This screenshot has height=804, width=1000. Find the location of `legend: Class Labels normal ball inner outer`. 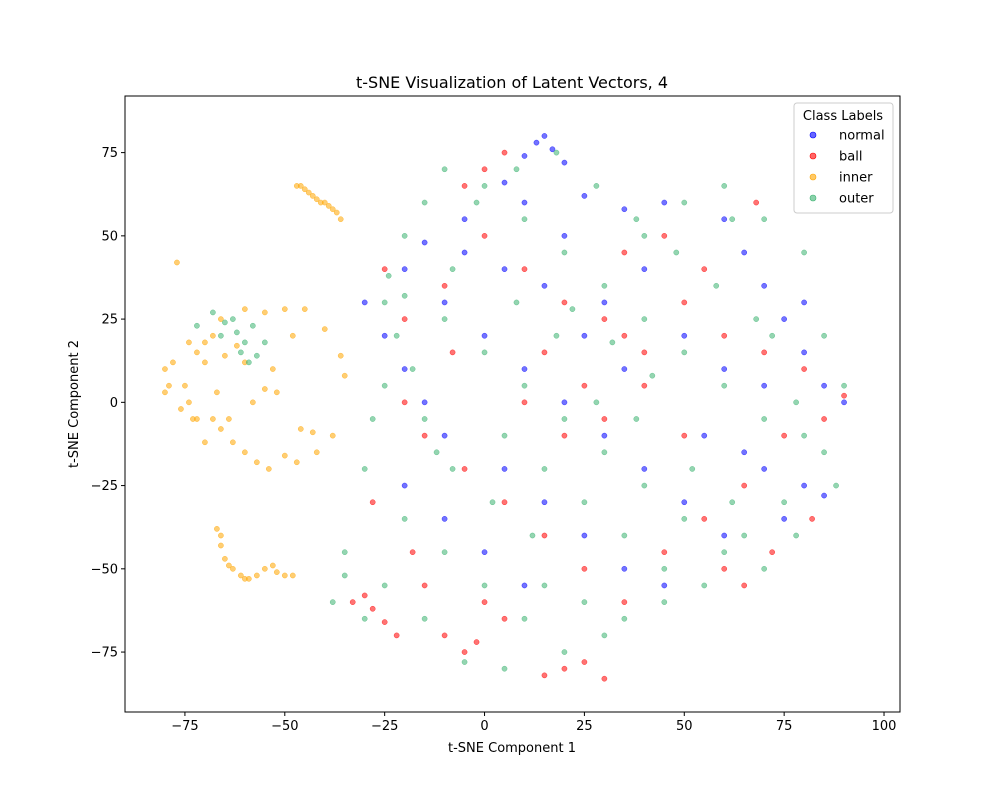

legend: Class Labels normal ball inner outer is located at coordinates (843, 158).